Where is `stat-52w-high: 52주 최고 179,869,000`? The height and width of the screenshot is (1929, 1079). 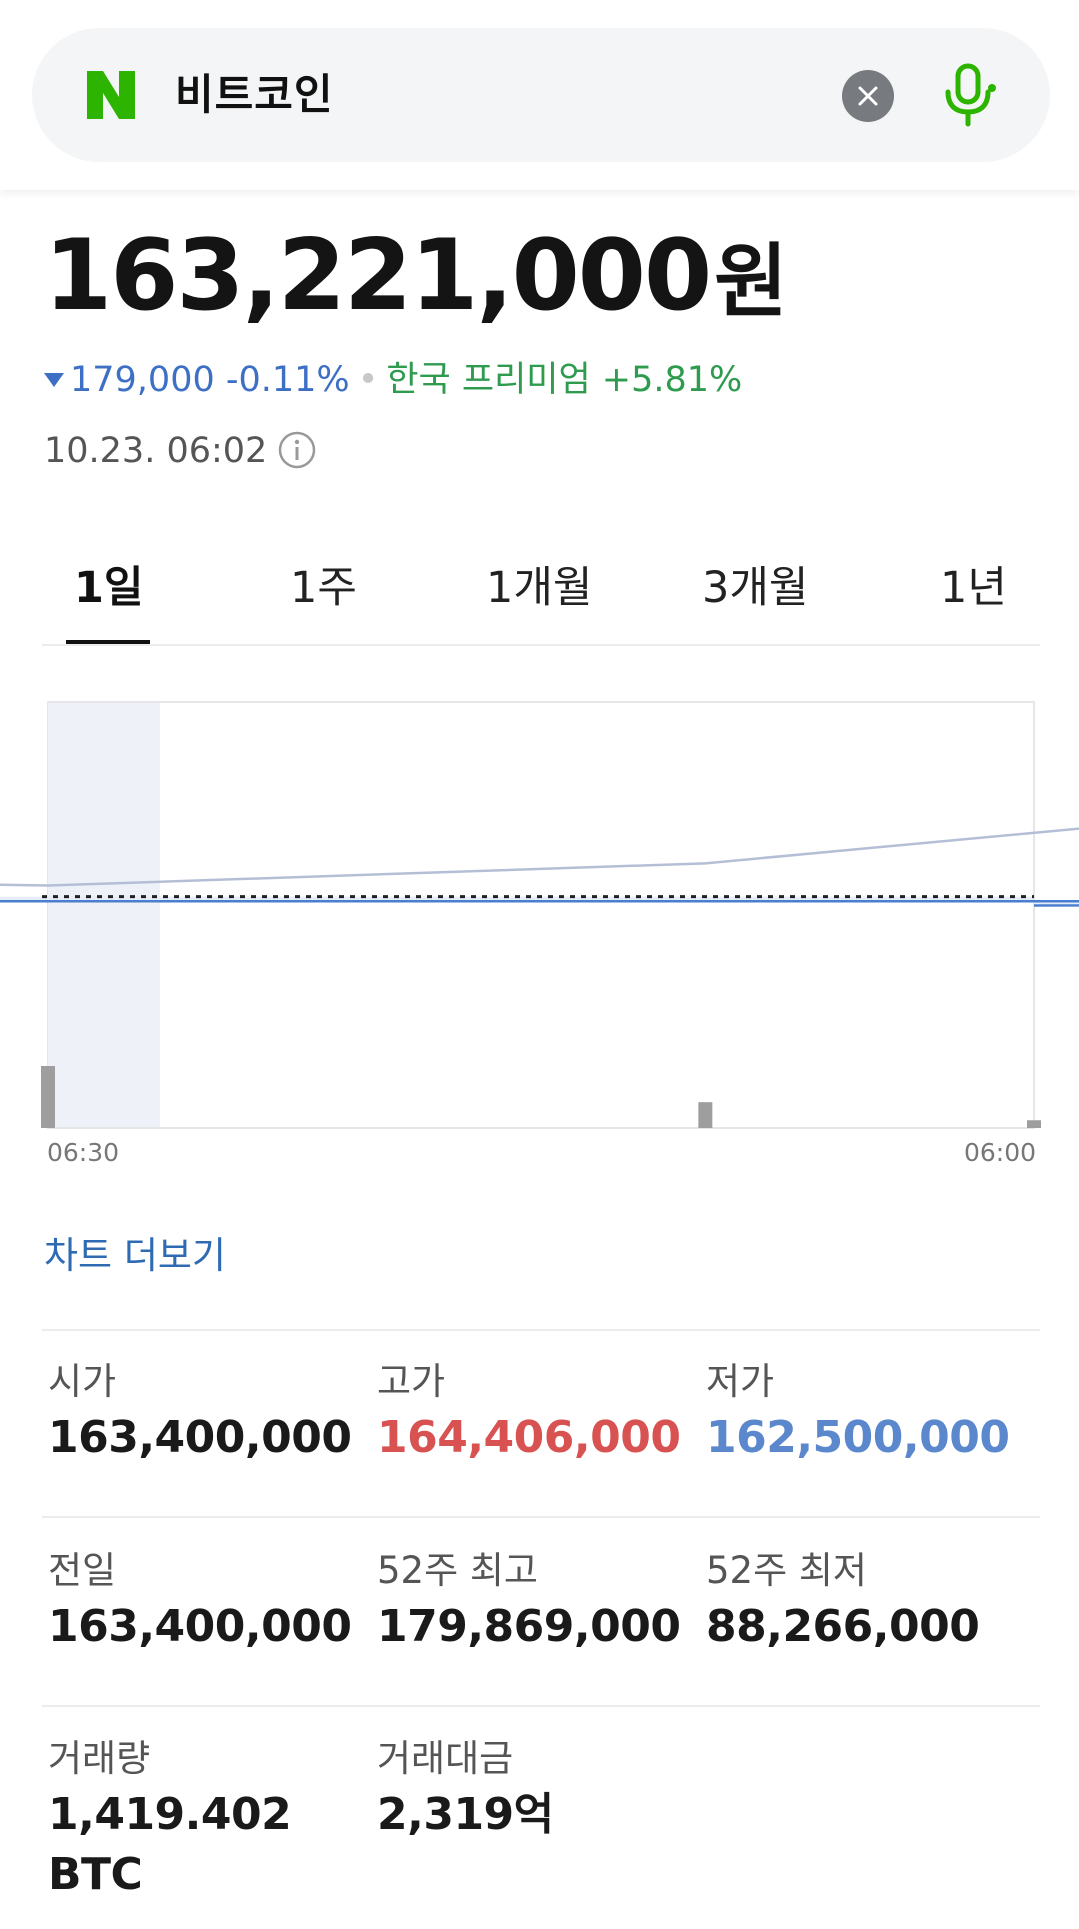 stat-52w-high: 52주 최고 179,869,000 is located at coordinates (529, 1602).